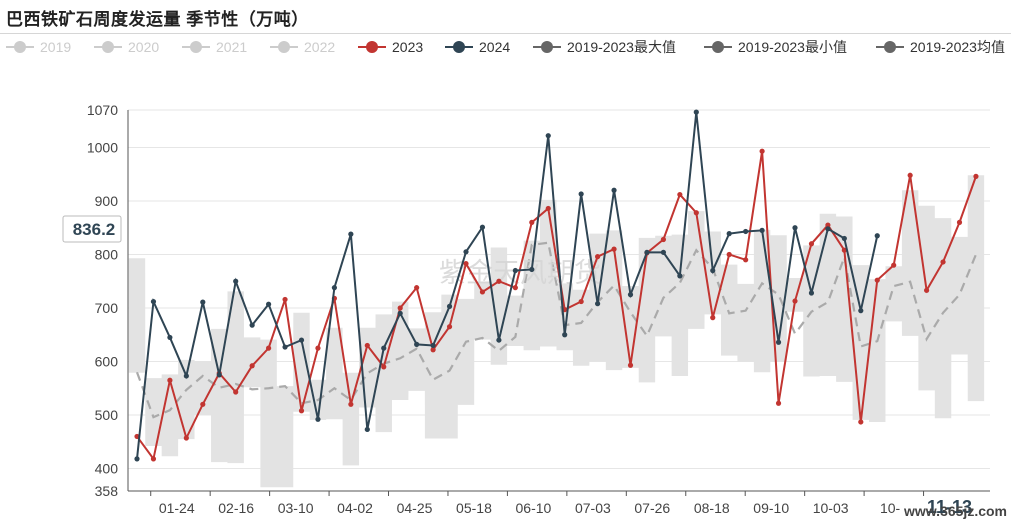 This screenshot has height=522, width=1011. What do you see at coordinates (940, 47) in the screenshot?
I see `legend-item-2019-2023均值: 2019-2023均值` at bounding box center [940, 47].